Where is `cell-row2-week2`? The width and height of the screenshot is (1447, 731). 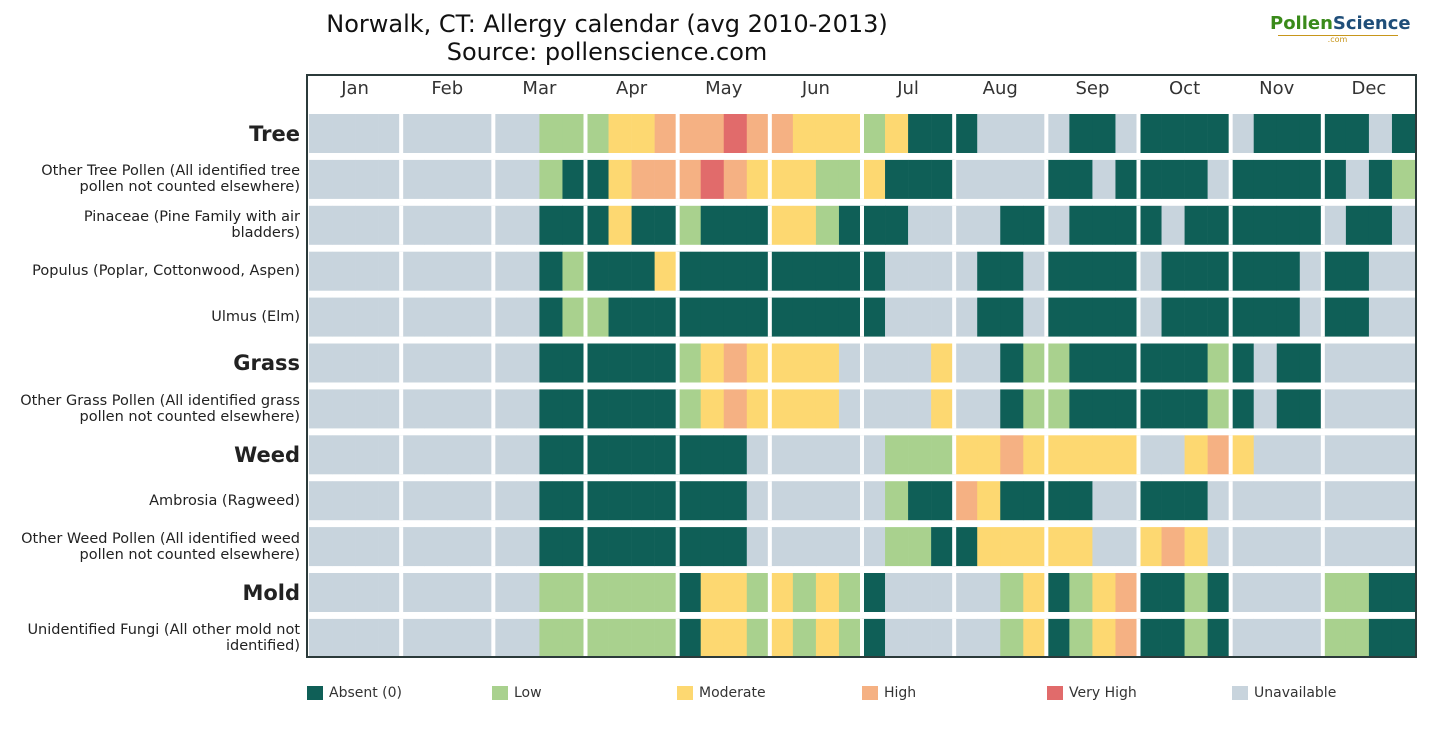 cell-row2-week2 is located at coordinates (367, 225).